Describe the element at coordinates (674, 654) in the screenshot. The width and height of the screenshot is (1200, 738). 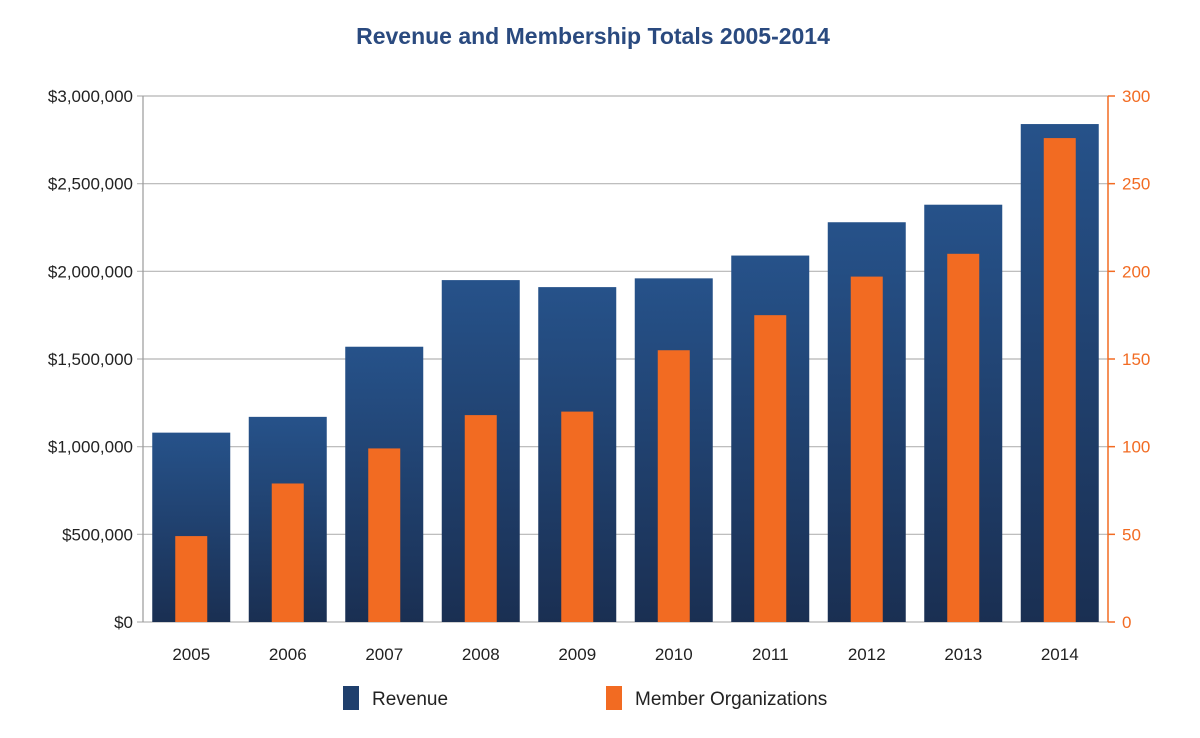
I see `x-tick-label: 2010` at that location.